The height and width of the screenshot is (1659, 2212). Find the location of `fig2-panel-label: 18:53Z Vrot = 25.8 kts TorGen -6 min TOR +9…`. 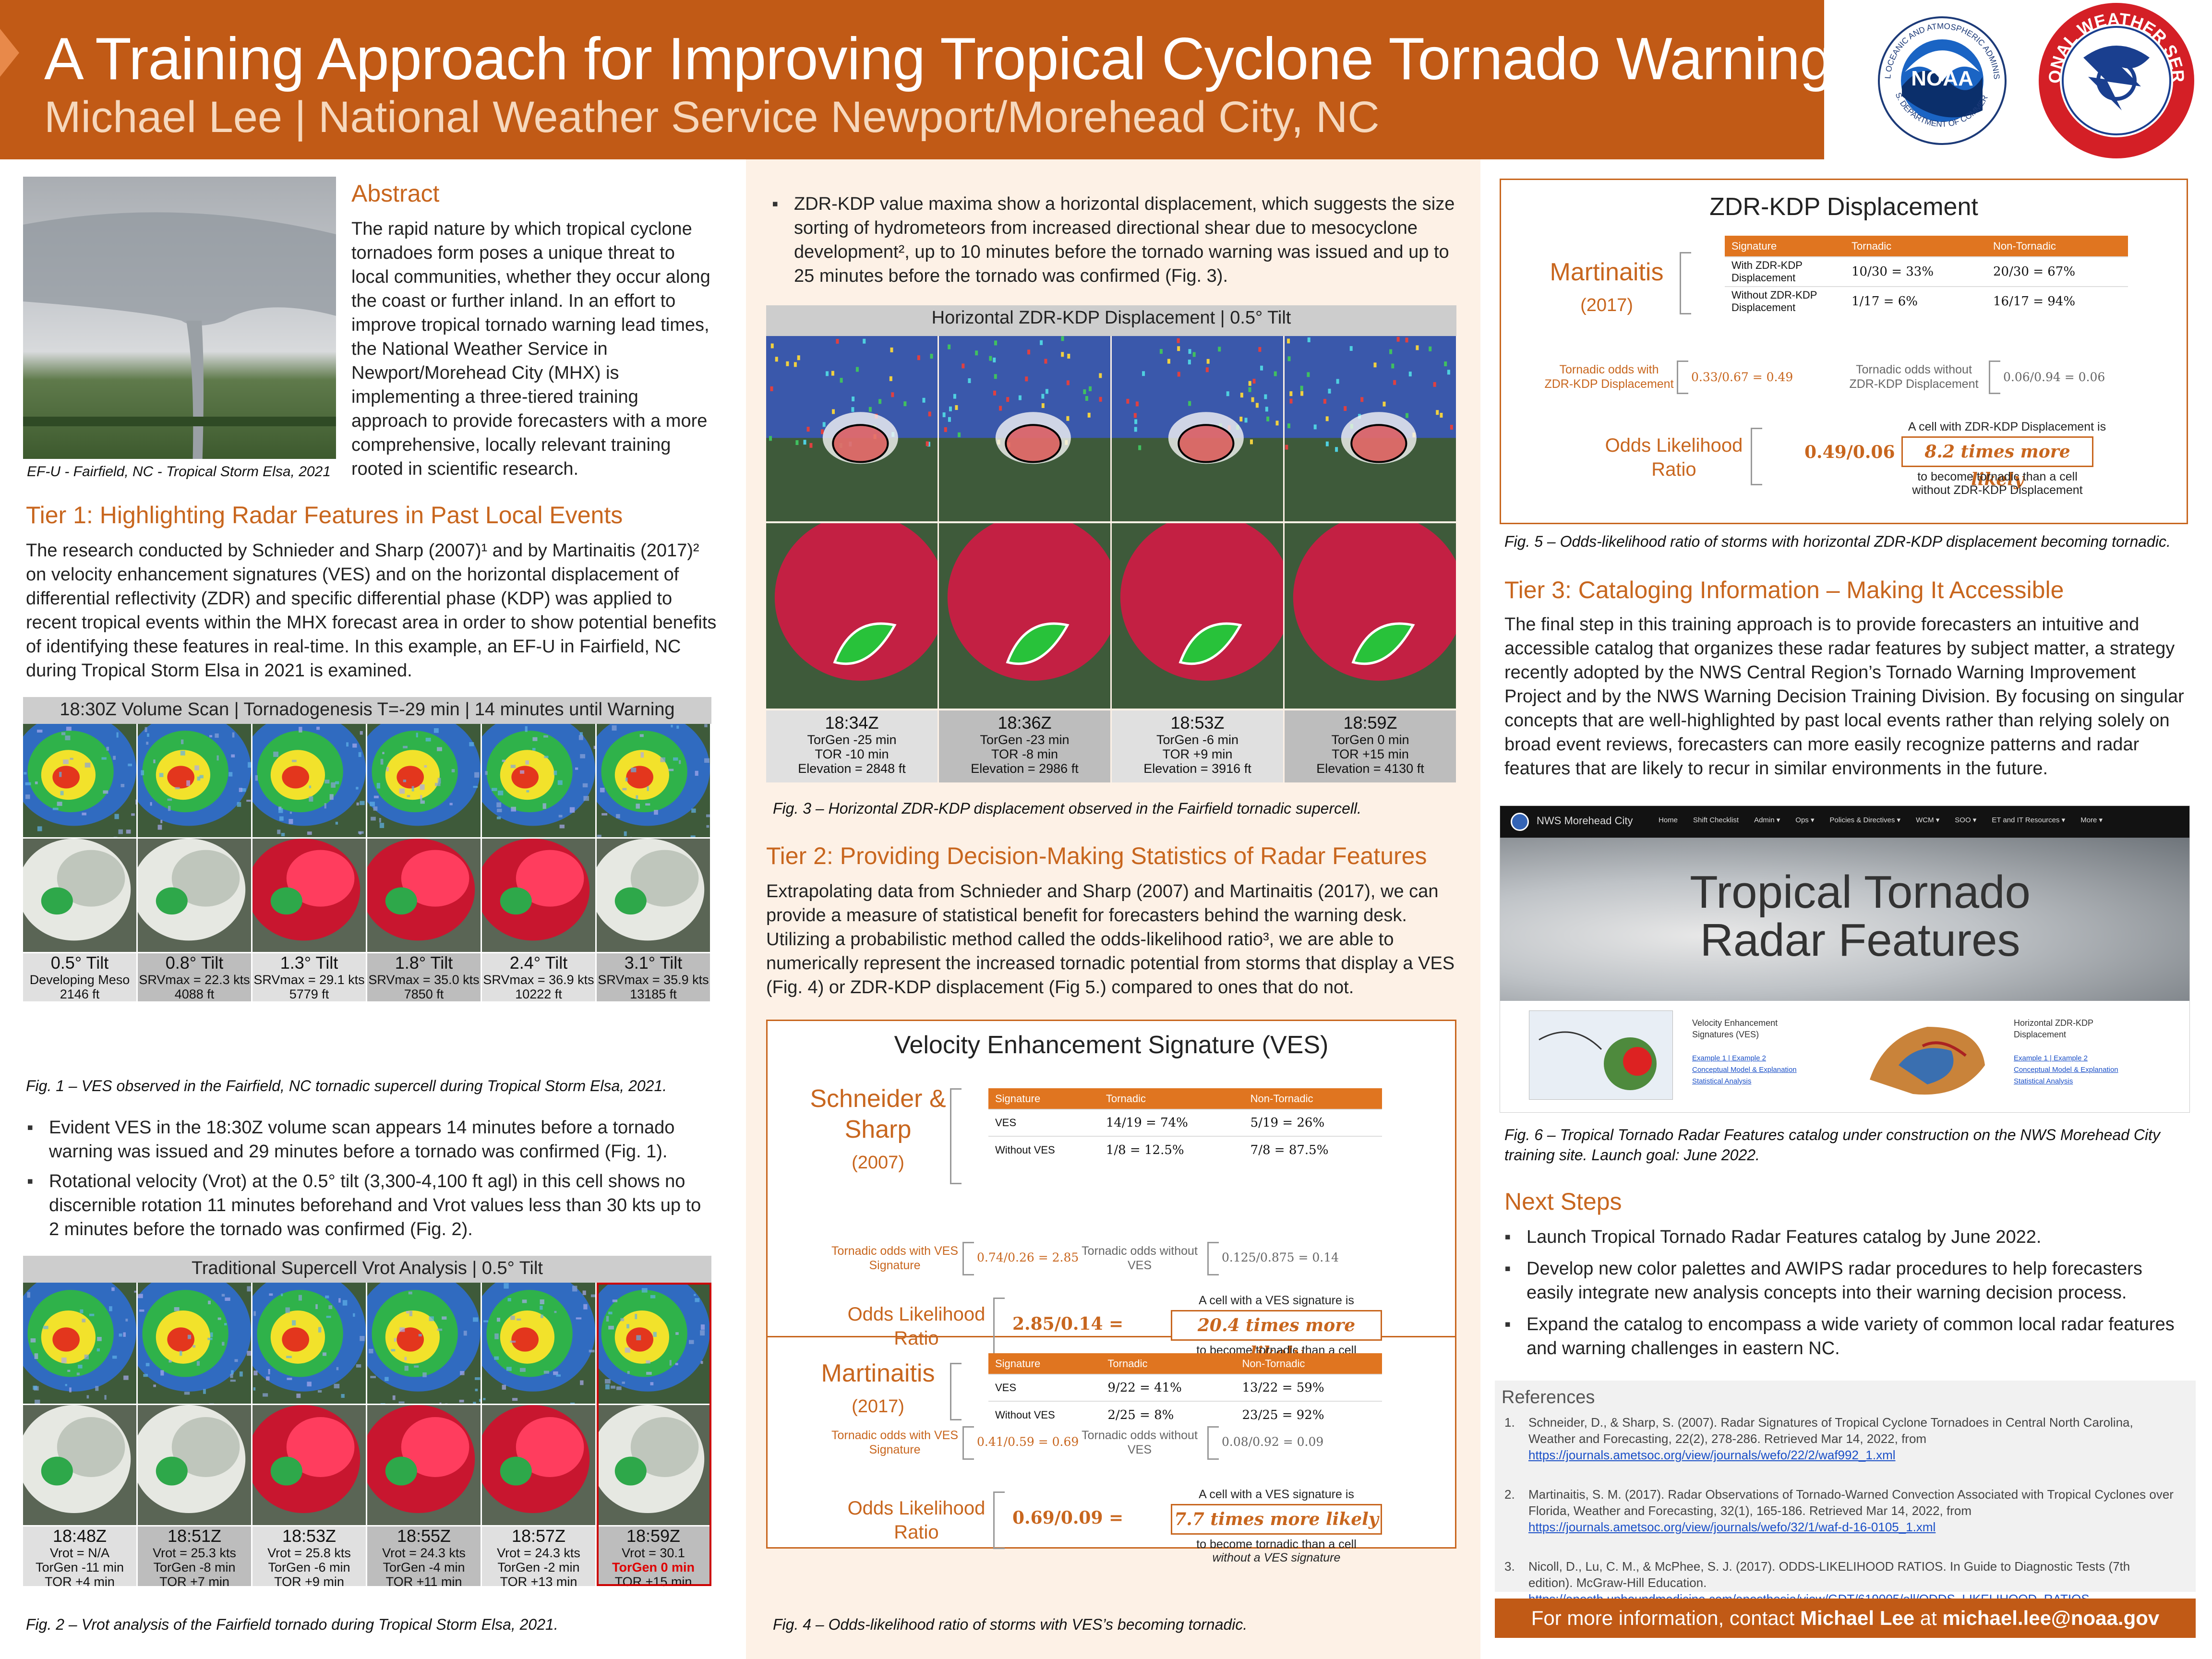

fig2-panel-label: 18:53Z Vrot = 25.8 kts TorGen -6 min TOR +9… is located at coordinates (309, 1558).